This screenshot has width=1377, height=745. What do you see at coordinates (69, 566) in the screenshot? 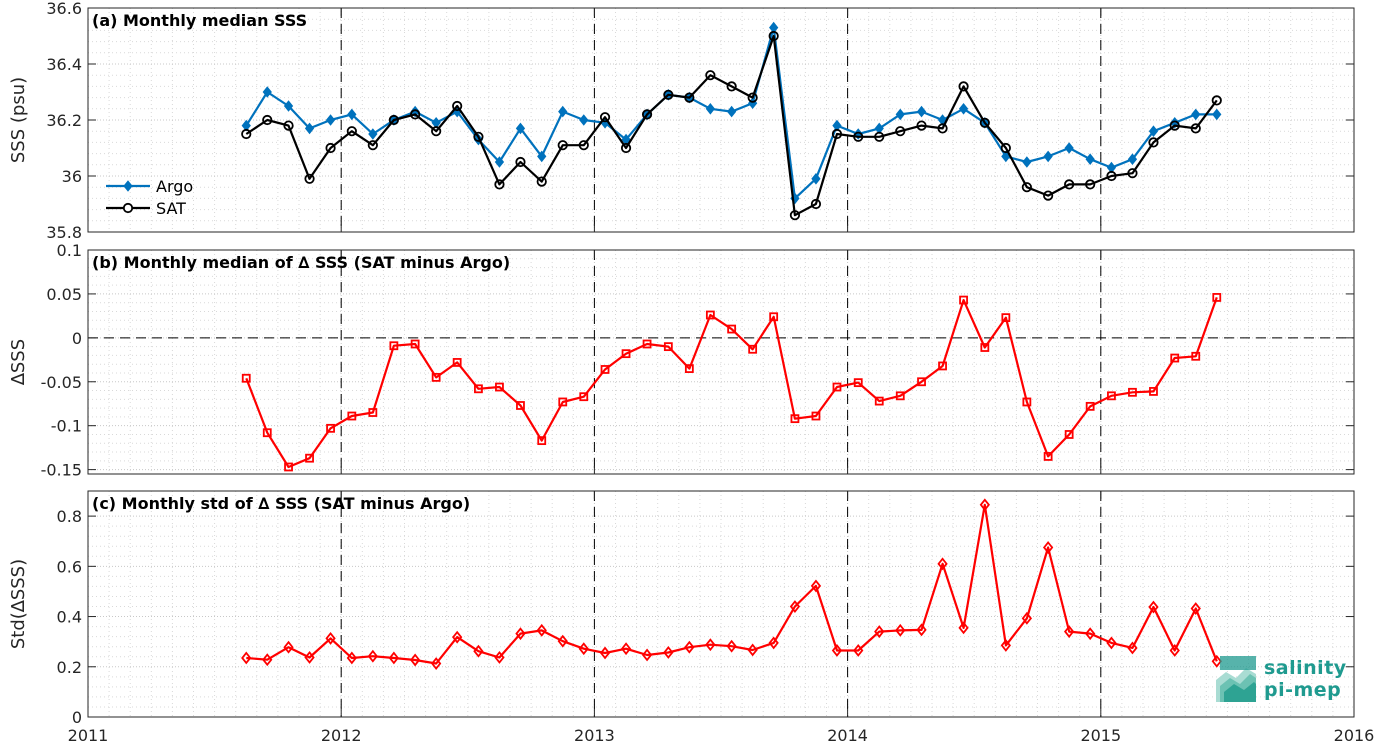
I see `y-tick-label: 0.6` at bounding box center [69, 566].